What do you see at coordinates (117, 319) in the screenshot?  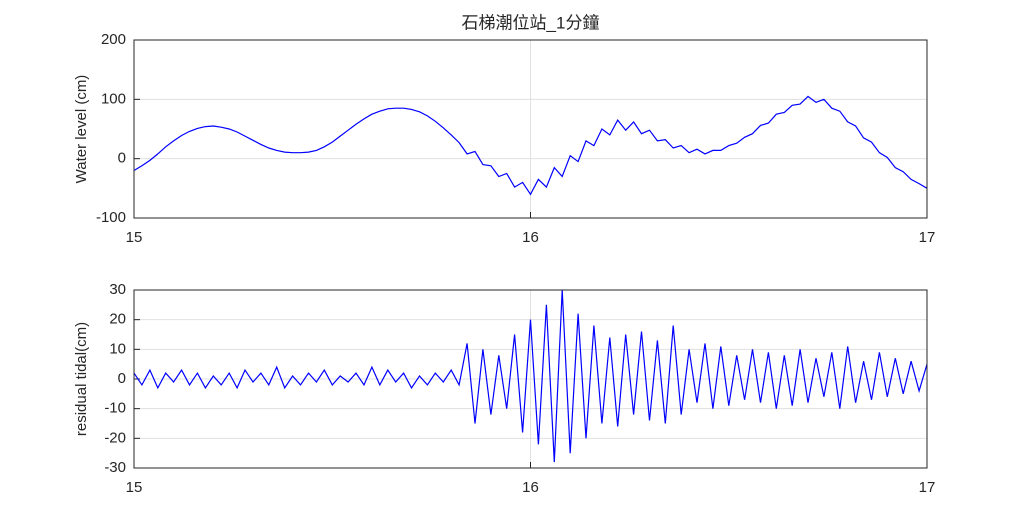 I see `y-tick-label: 20` at bounding box center [117, 319].